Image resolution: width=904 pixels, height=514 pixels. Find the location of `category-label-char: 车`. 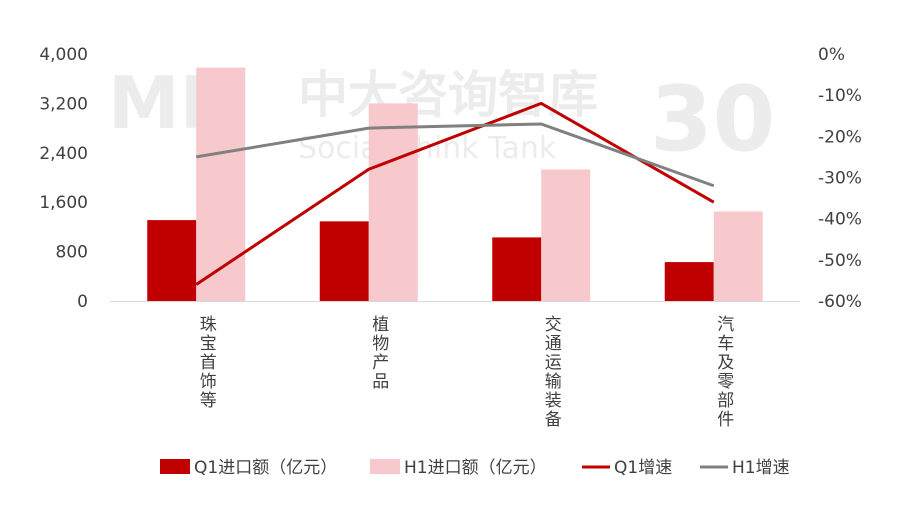

category-label-char: 车 is located at coordinates (725, 344).